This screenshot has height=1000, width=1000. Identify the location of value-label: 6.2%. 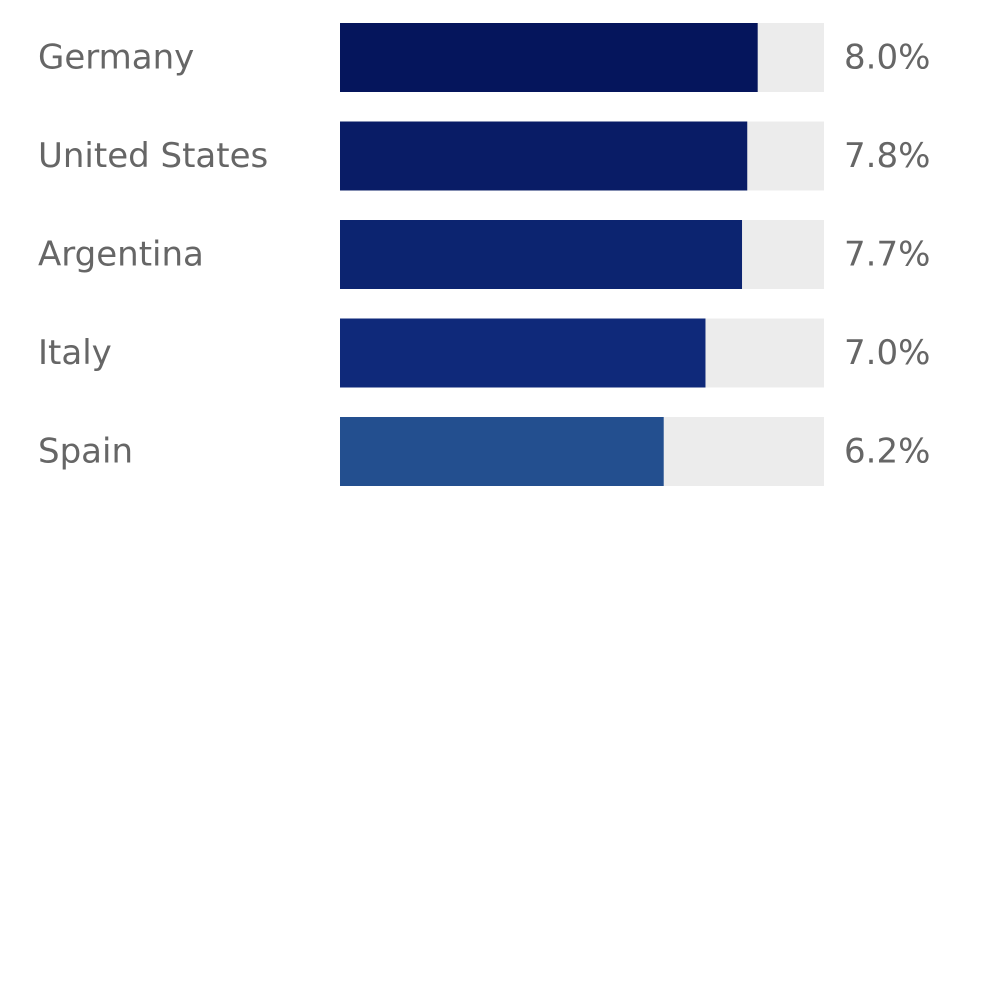
(887, 452).